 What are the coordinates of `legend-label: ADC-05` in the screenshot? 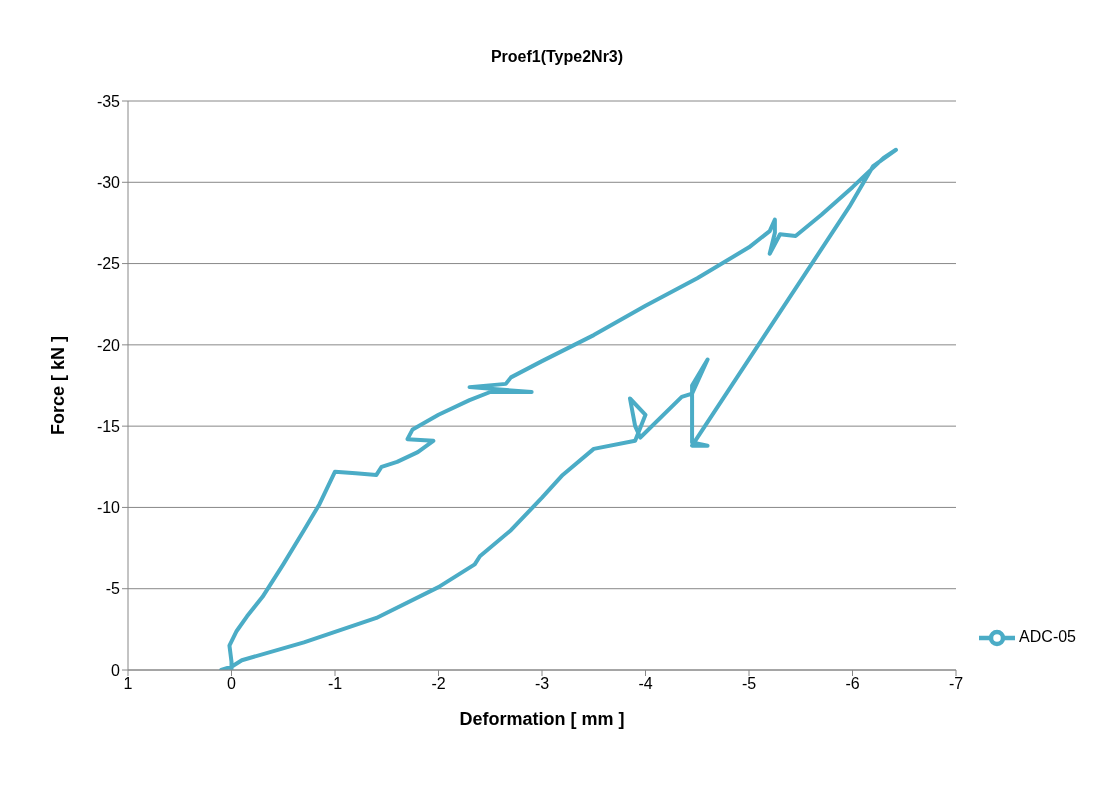 It's located at (1047, 637).